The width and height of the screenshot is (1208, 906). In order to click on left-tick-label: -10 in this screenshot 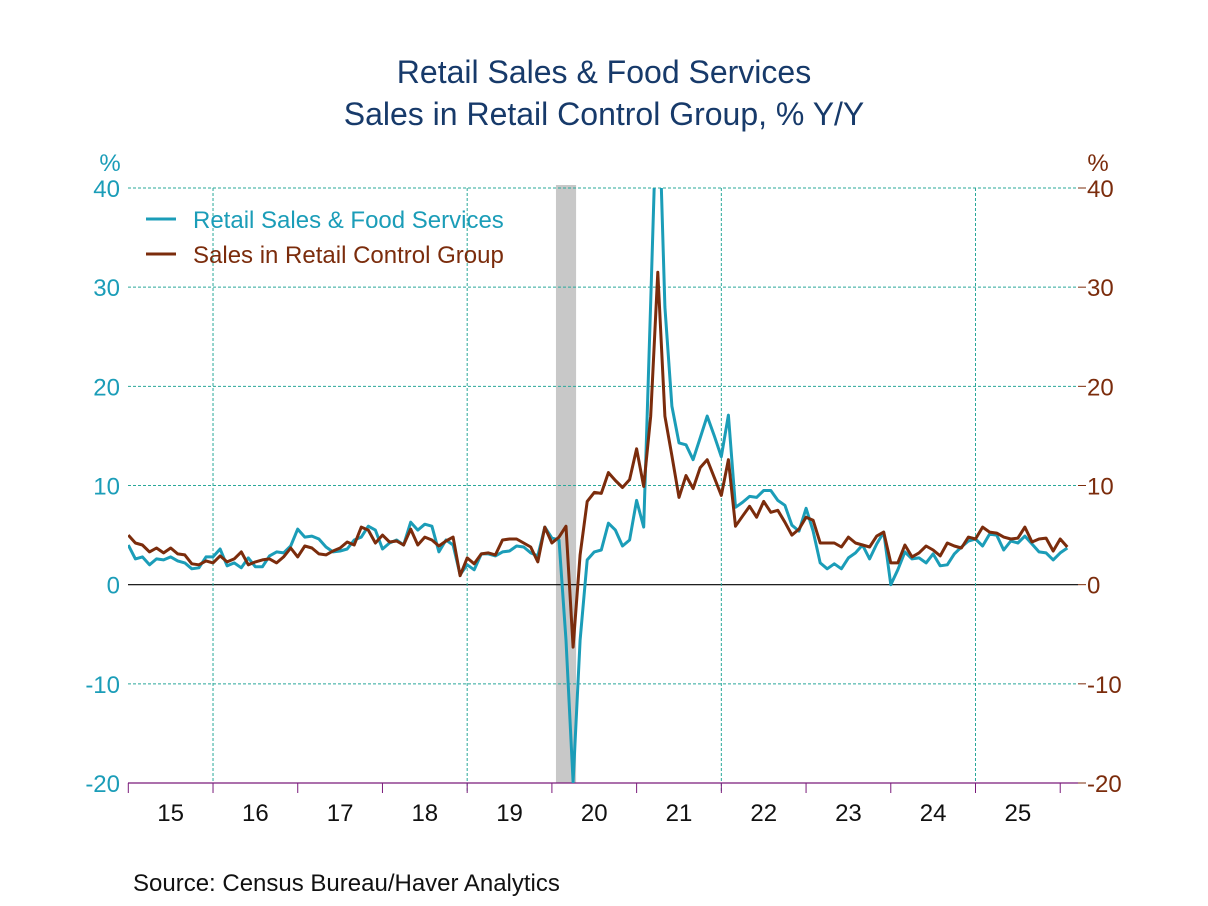, I will do `click(102, 685)`.